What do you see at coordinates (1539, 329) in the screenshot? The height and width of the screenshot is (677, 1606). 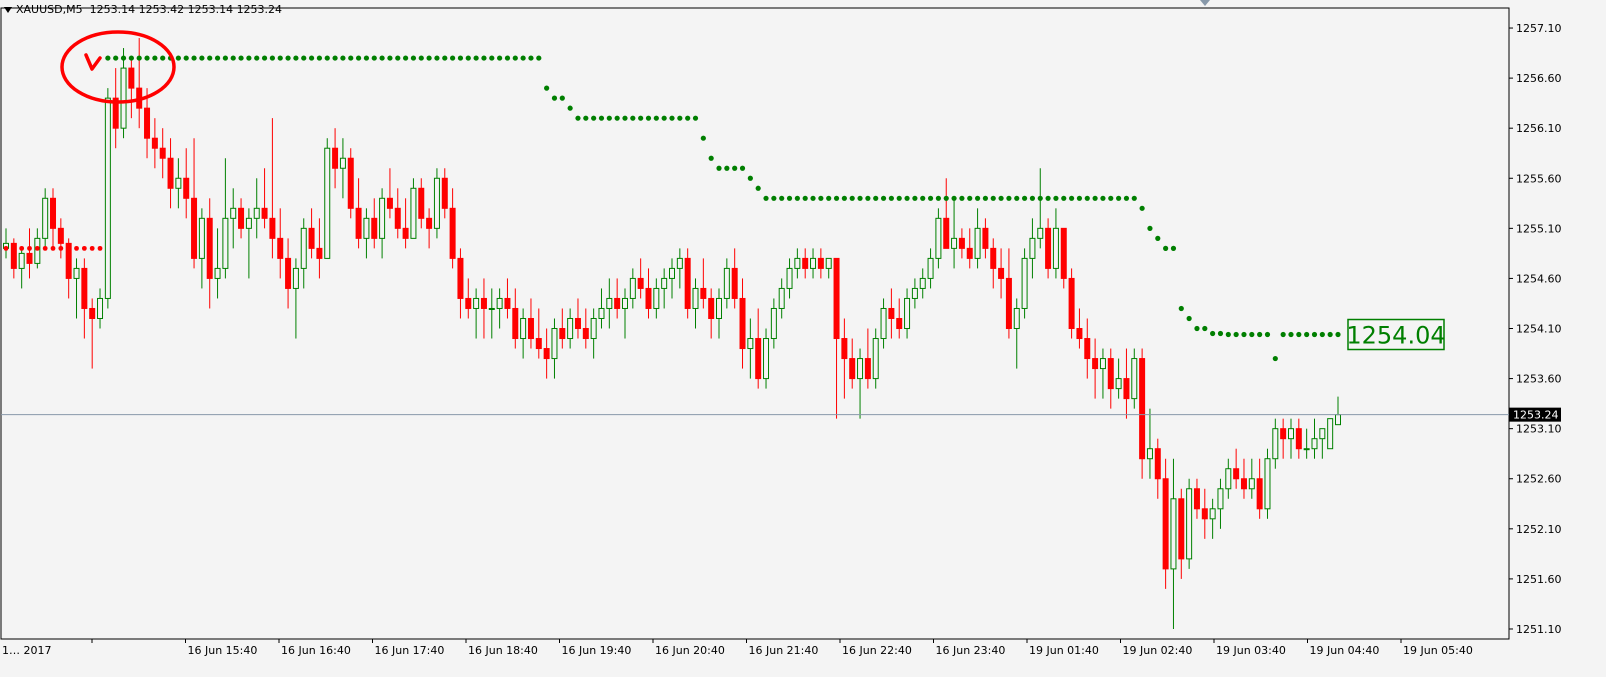 I see `y-tick-label: 1254.10` at bounding box center [1539, 329].